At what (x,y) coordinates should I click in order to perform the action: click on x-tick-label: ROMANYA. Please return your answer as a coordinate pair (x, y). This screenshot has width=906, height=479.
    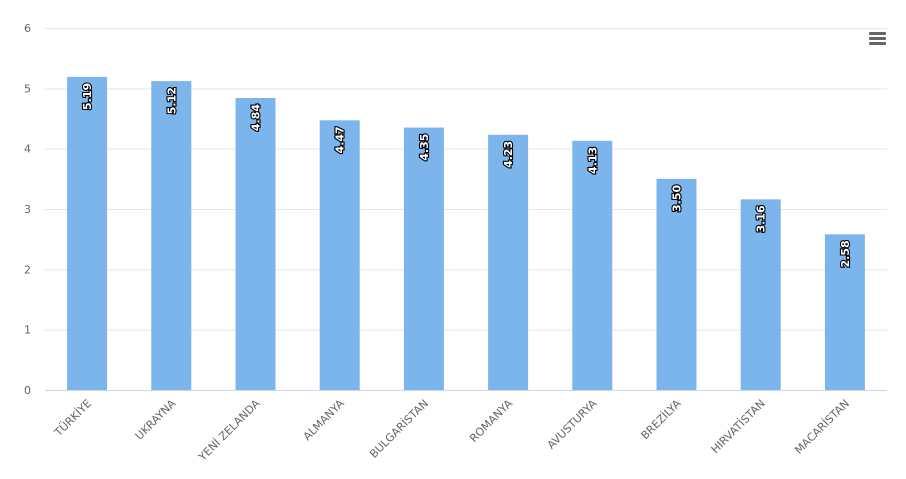
    Looking at the image, I should click on (491, 421).